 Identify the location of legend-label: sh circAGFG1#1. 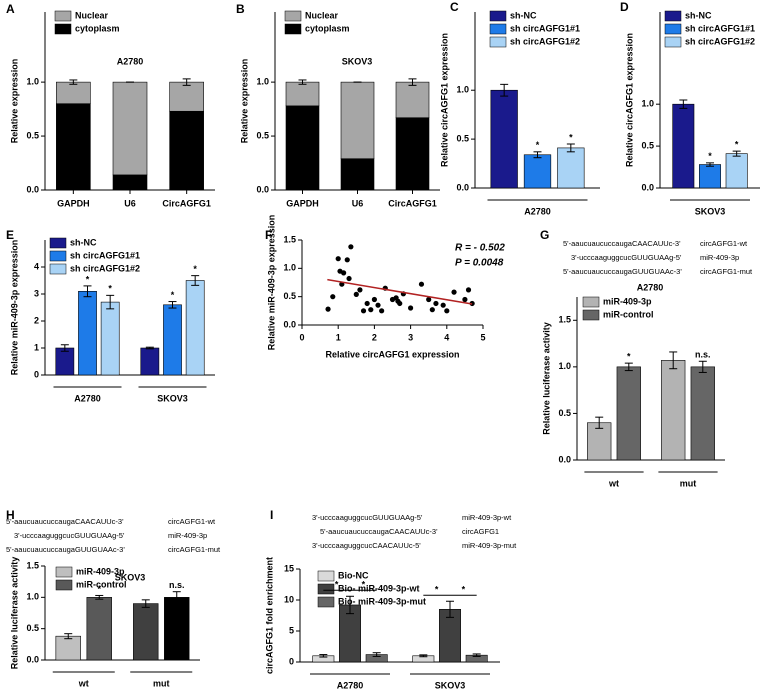
(545, 28).